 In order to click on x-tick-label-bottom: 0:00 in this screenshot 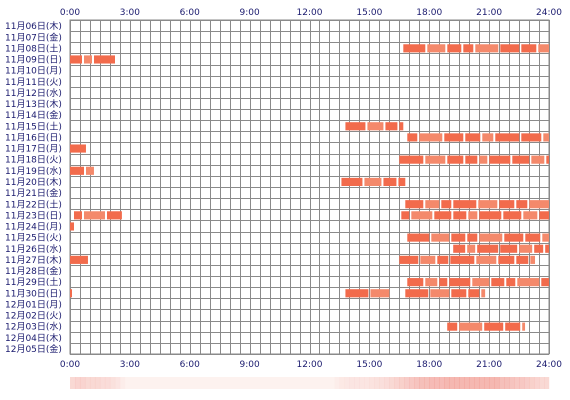, I will do `click(70, 365)`.